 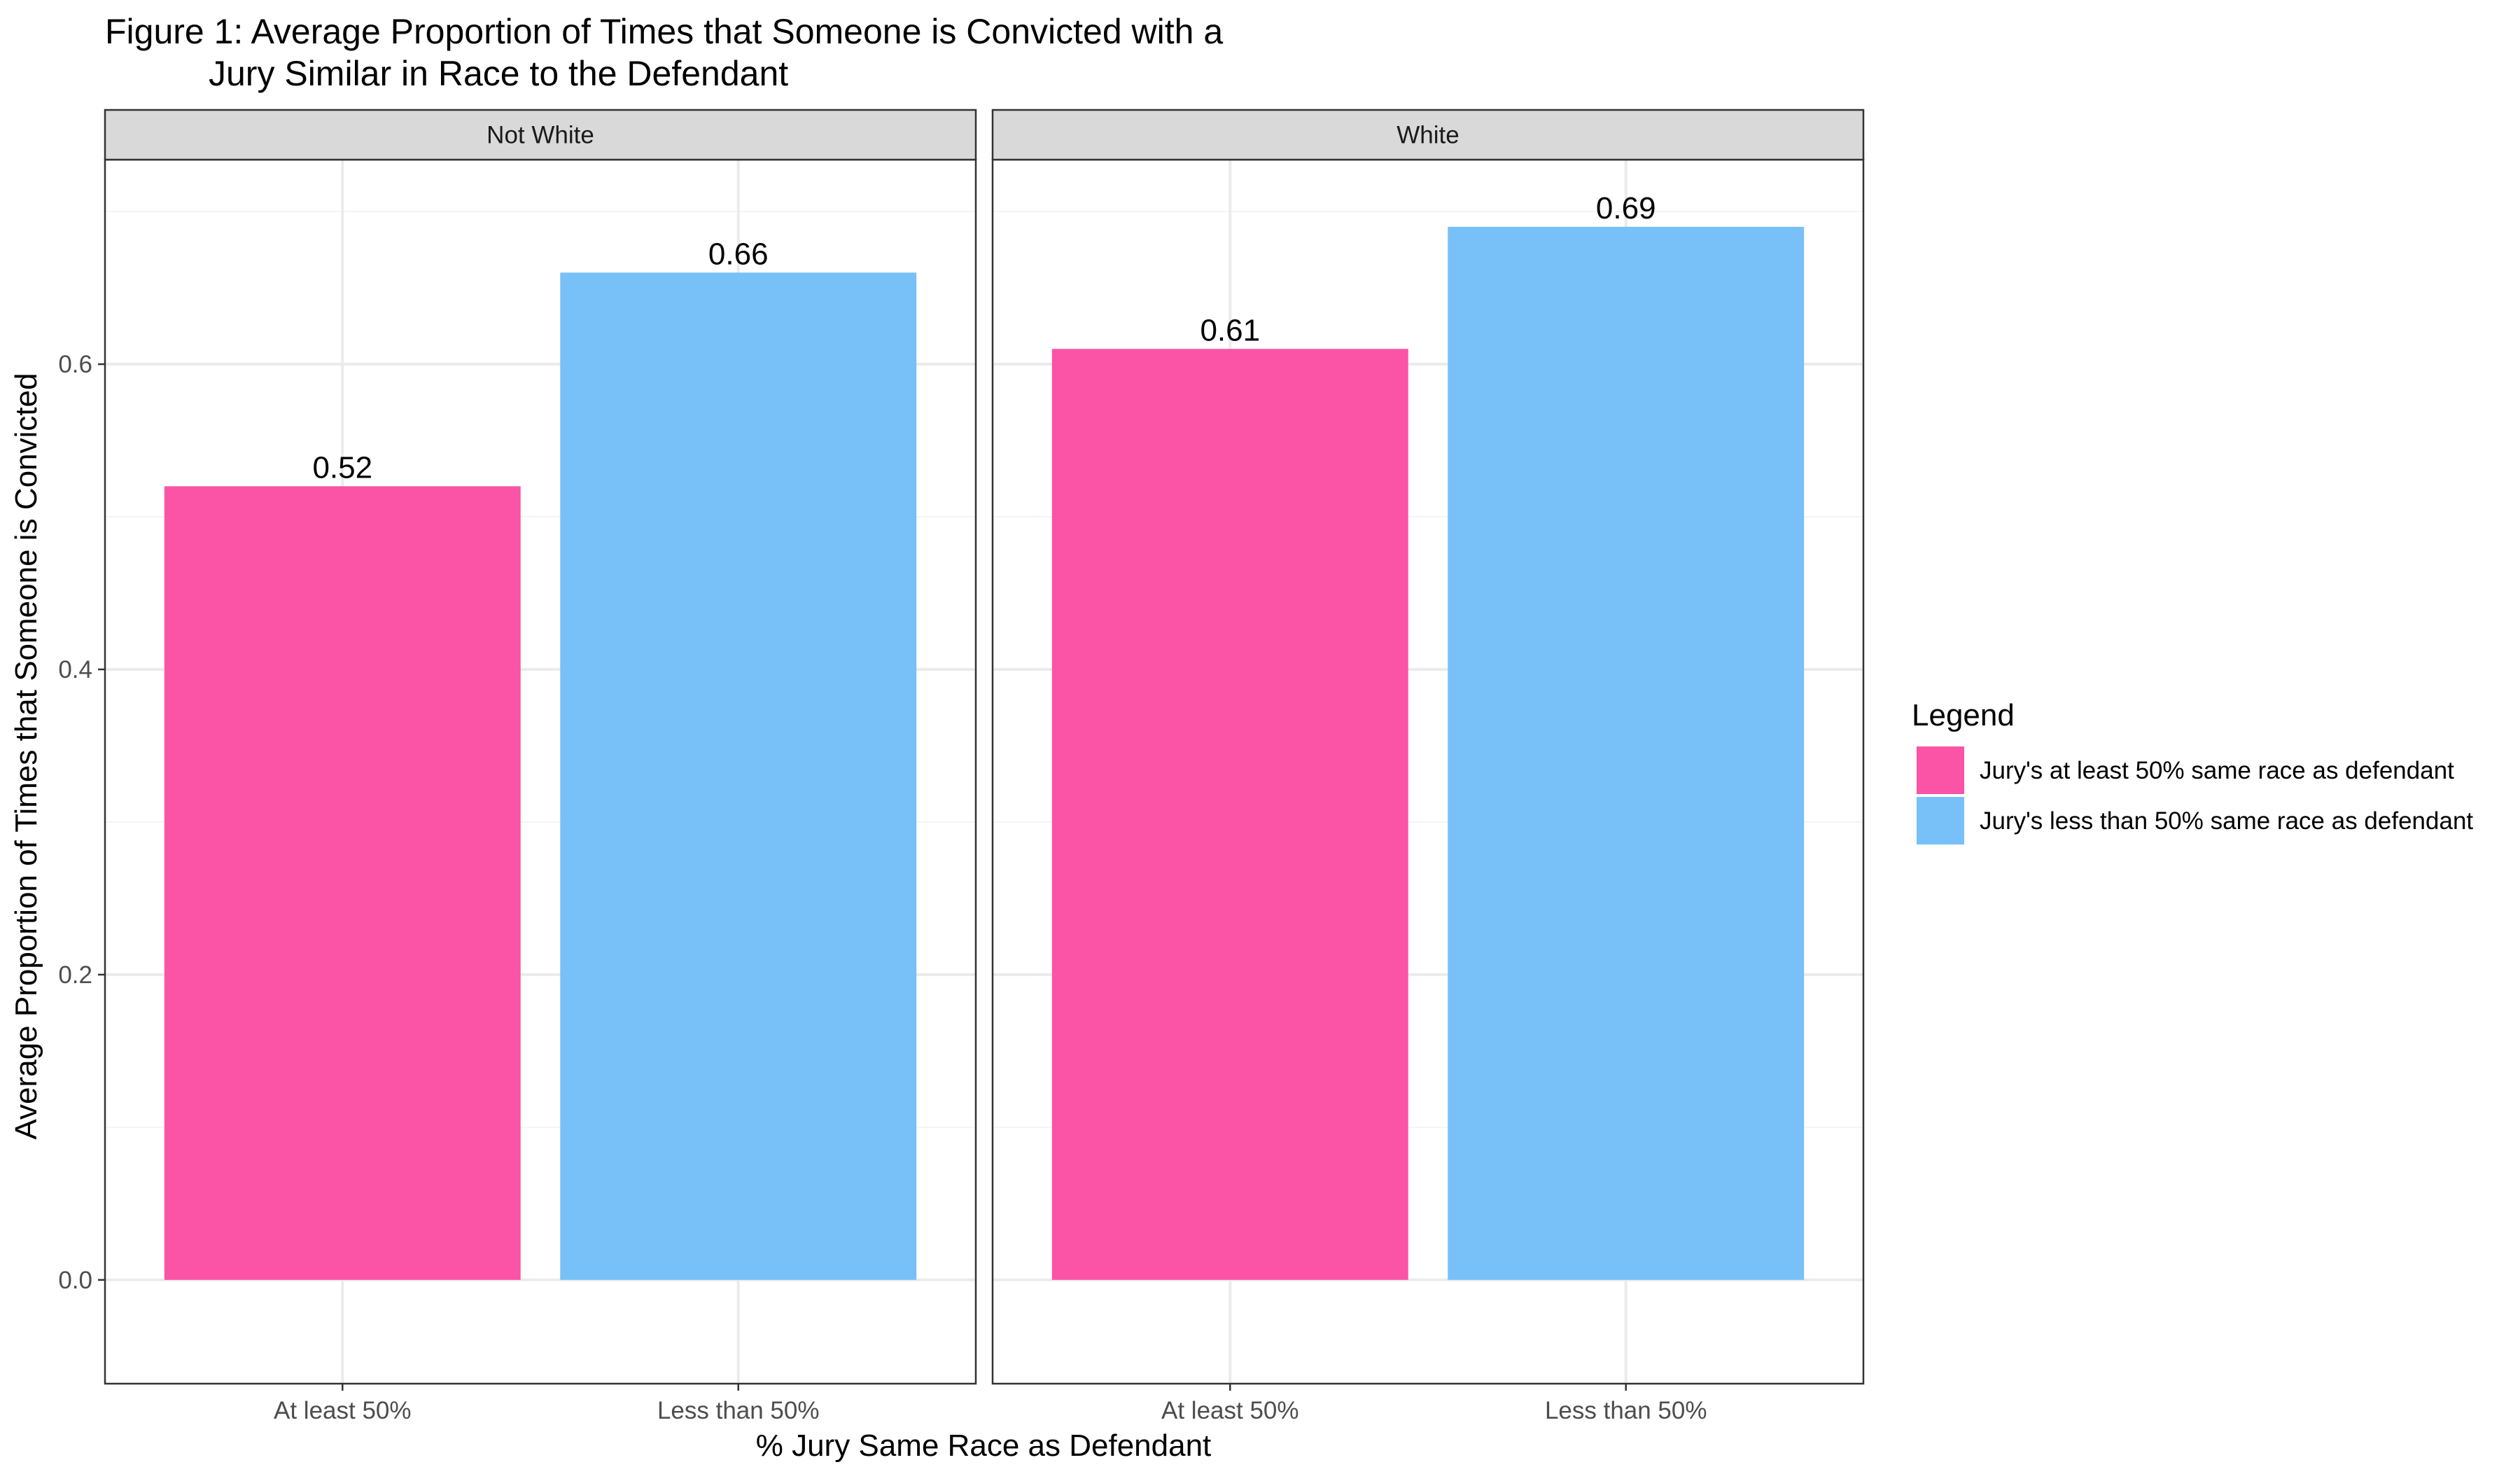 I want to click on y-tick-label: 0.6, so click(x=75, y=365).